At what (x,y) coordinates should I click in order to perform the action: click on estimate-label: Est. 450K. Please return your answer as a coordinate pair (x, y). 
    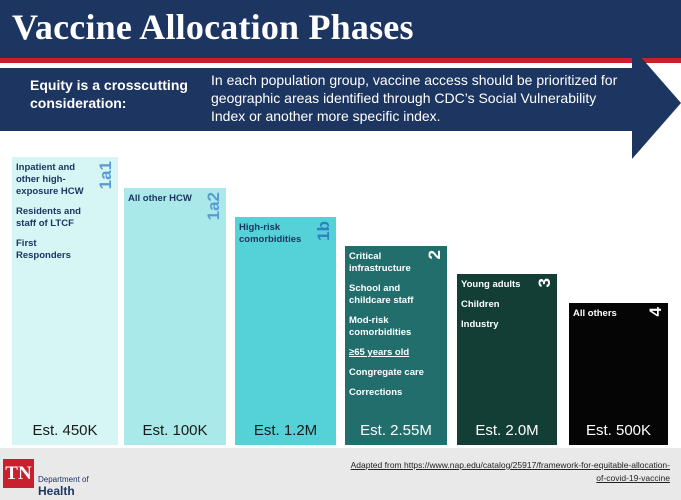
    Looking at the image, I should click on (65, 430).